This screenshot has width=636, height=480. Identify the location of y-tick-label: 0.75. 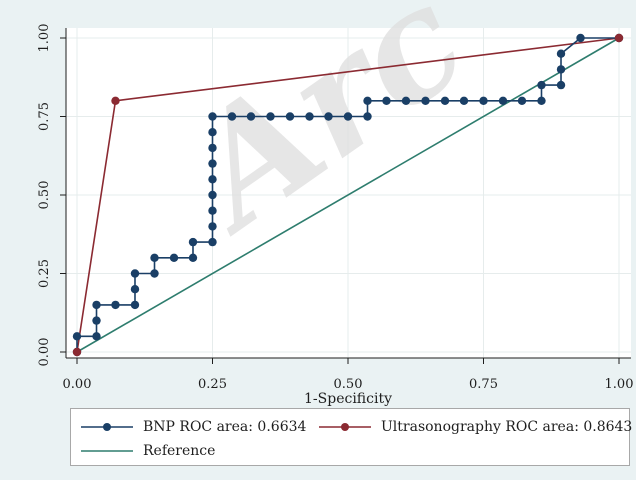
(44, 116).